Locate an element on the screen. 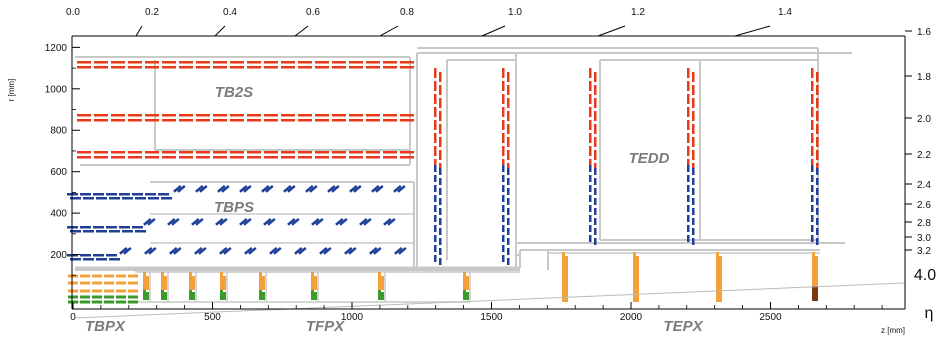 Image resolution: width=942 pixels, height=338 pixels. region-label-tfpx: TFPX is located at coordinates (325, 326).